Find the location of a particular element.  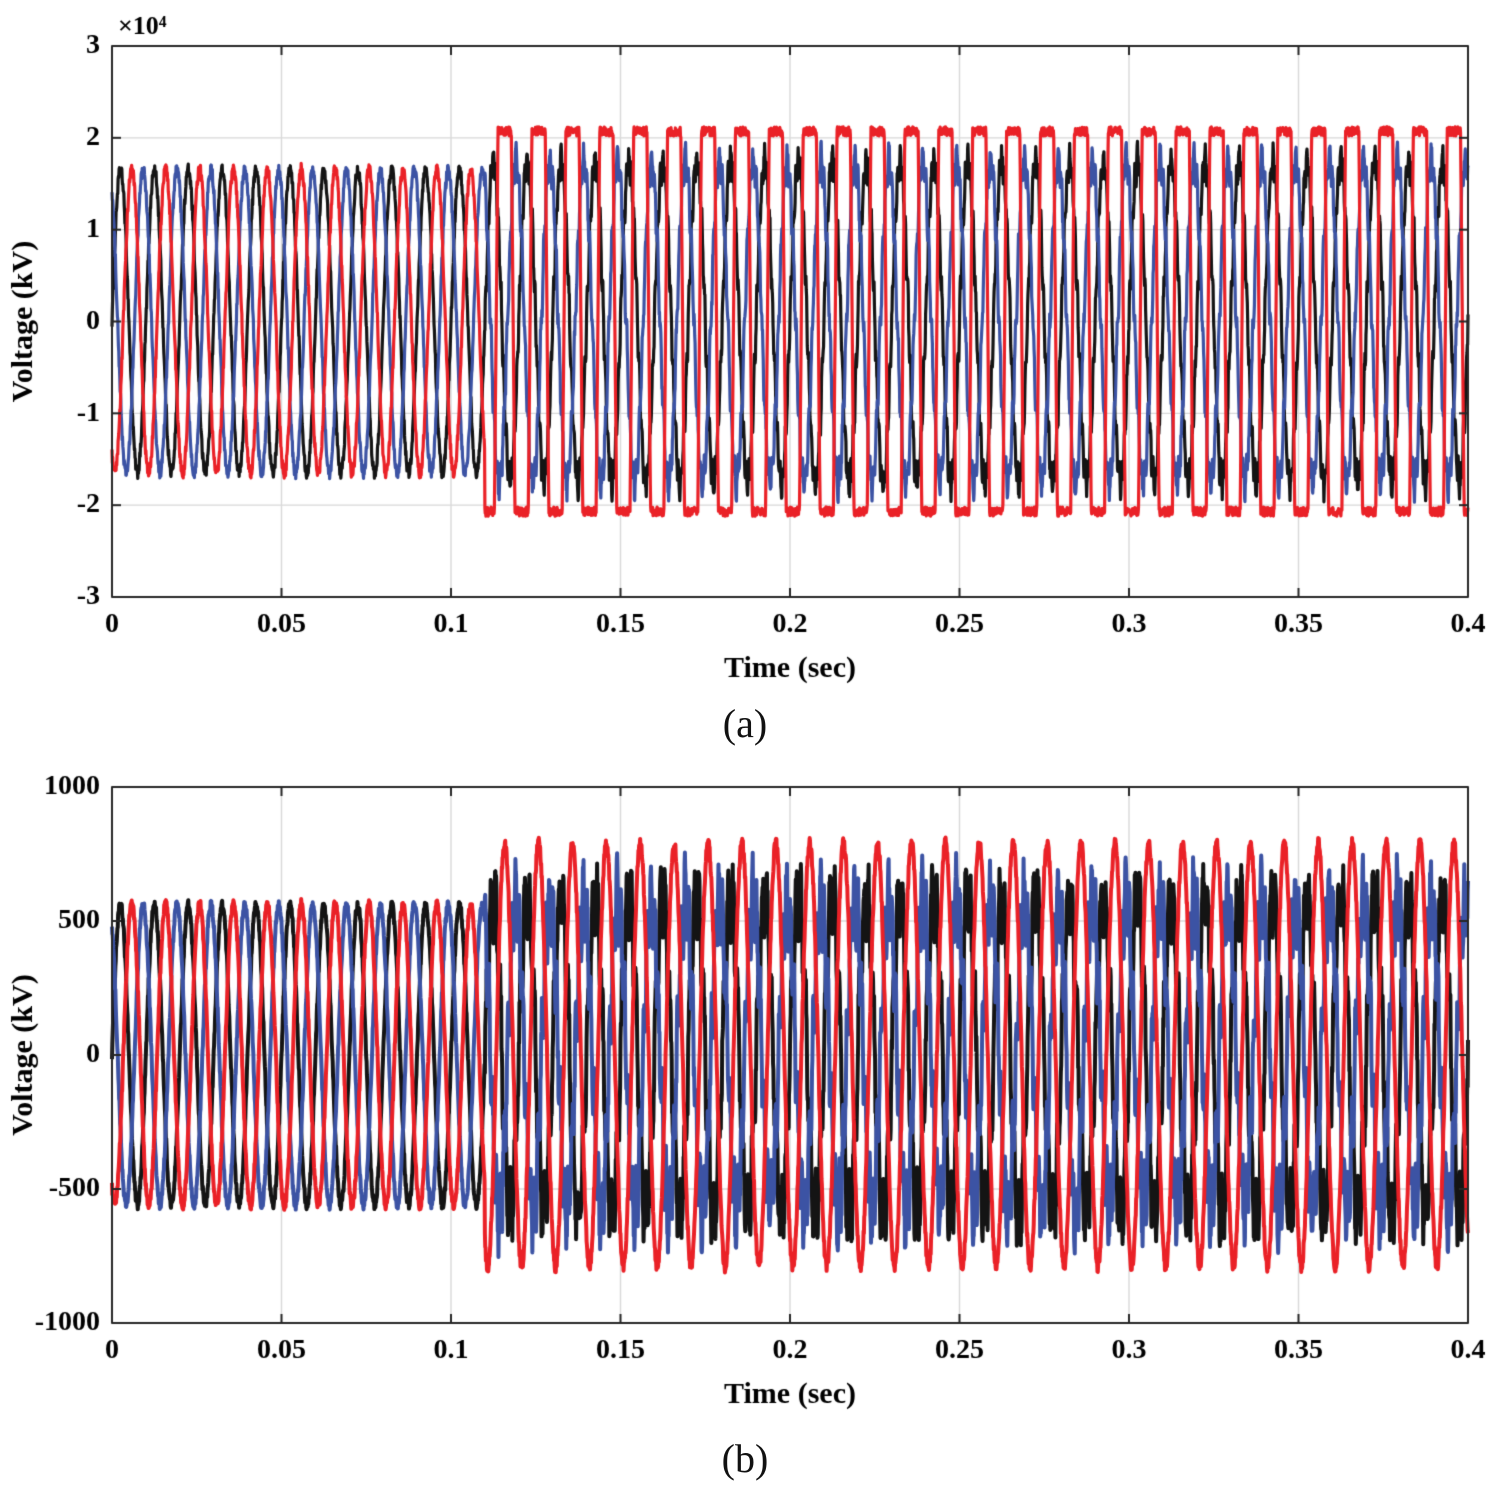

subfigure-caption-b: (b) is located at coordinates (745, 1458).